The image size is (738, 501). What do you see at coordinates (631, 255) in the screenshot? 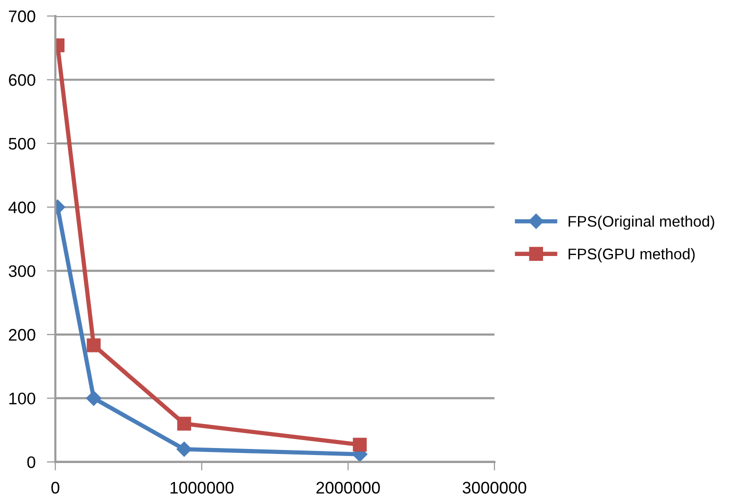
I see `legend-label: FPS(GPU method)` at bounding box center [631, 255].